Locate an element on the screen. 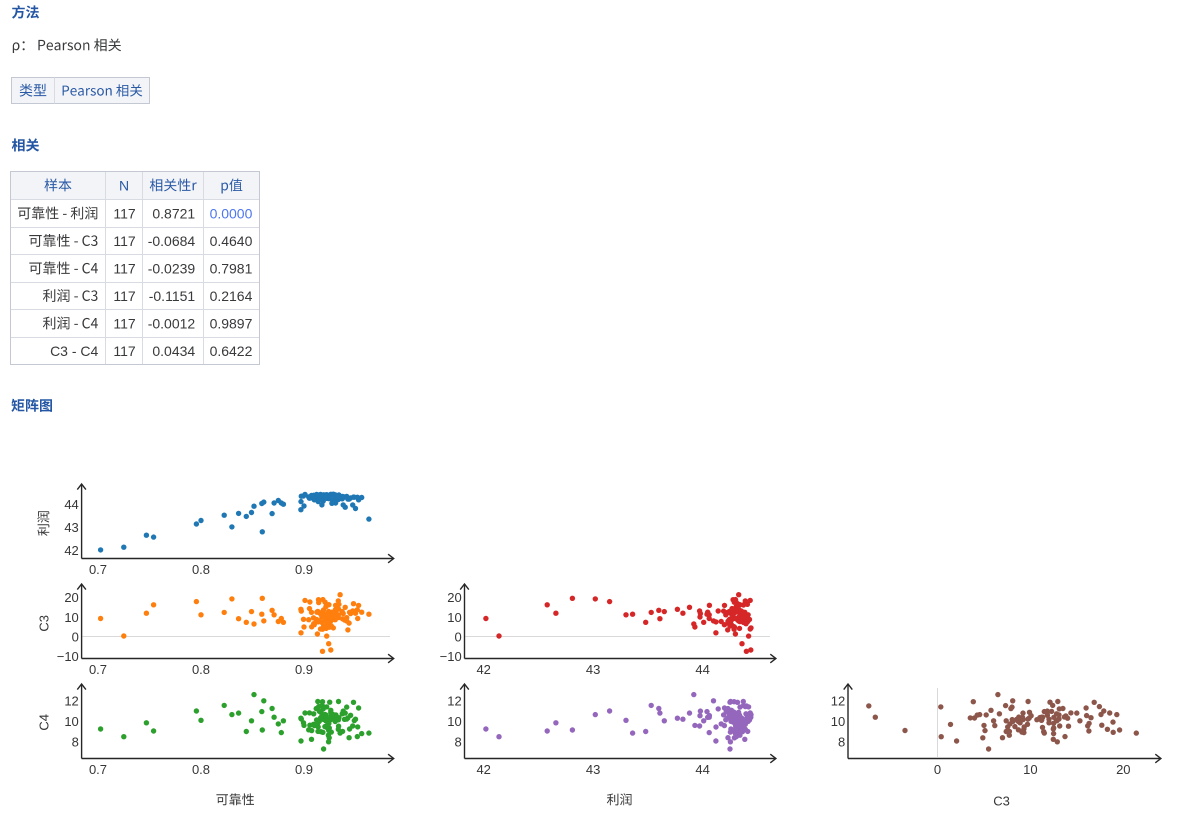 Image resolution: width=1179 pixels, height=821 pixels. svg-text: -0.0012 is located at coordinates (172, 323).